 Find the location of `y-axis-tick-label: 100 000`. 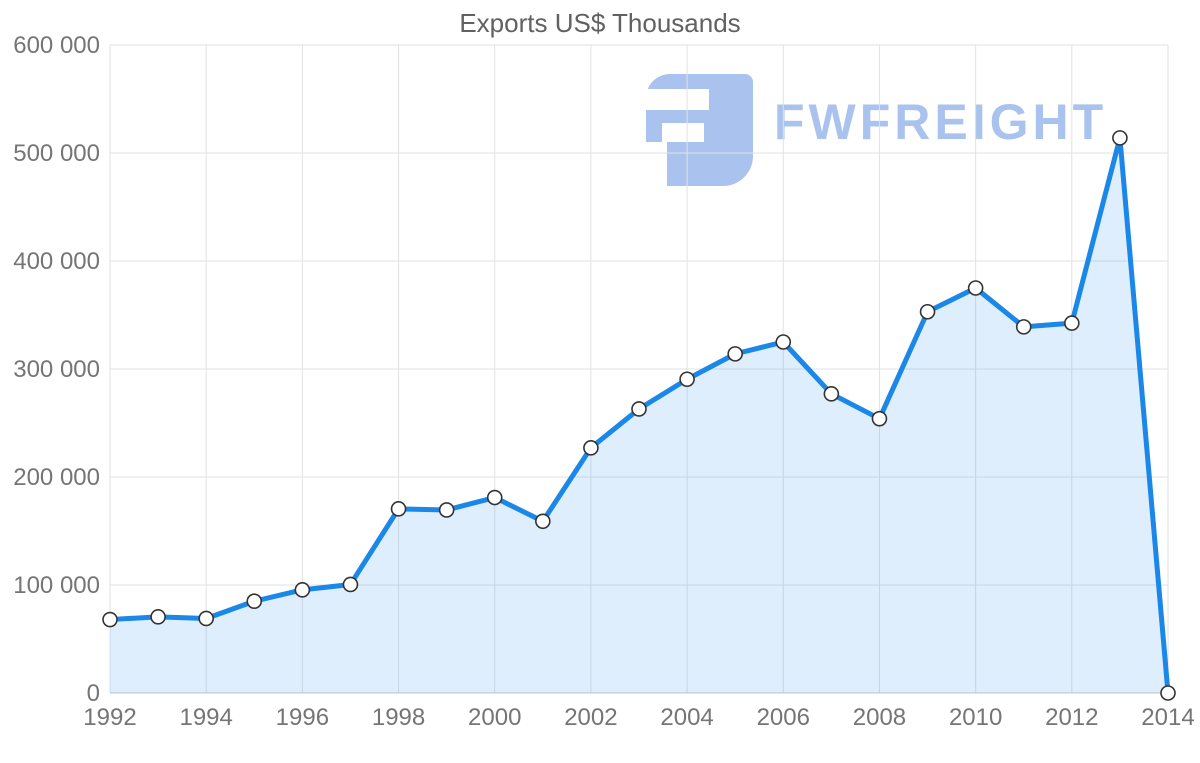

y-axis-tick-label: 100 000 is located at coordinates (56, 585).